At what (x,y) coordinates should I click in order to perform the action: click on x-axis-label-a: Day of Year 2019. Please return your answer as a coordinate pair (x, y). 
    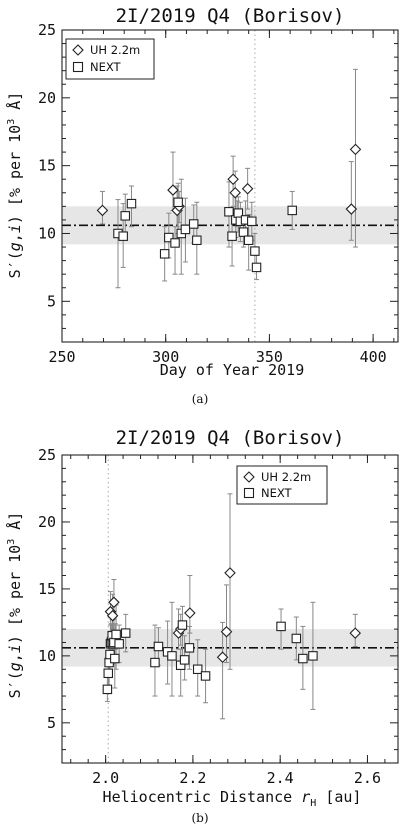
    Looking at the image, I should click on (232, 370).